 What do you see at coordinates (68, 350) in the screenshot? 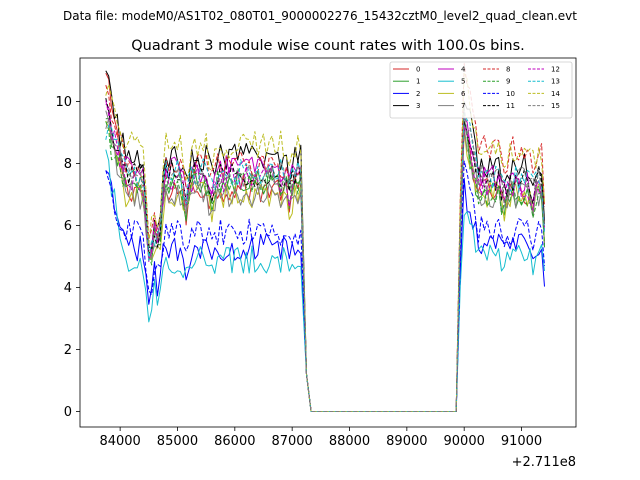
I see `y-tick-label: 2` at bounding box center [68, 350].